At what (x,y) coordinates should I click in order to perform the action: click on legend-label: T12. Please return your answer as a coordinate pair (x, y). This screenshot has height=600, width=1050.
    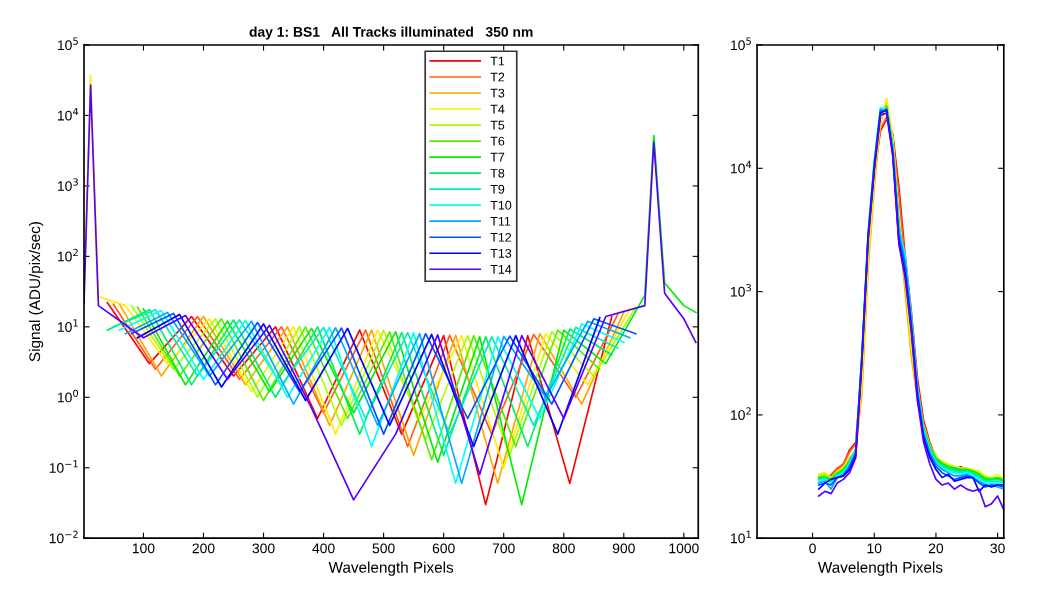
    Looking at the image, I should click on (501, 237).